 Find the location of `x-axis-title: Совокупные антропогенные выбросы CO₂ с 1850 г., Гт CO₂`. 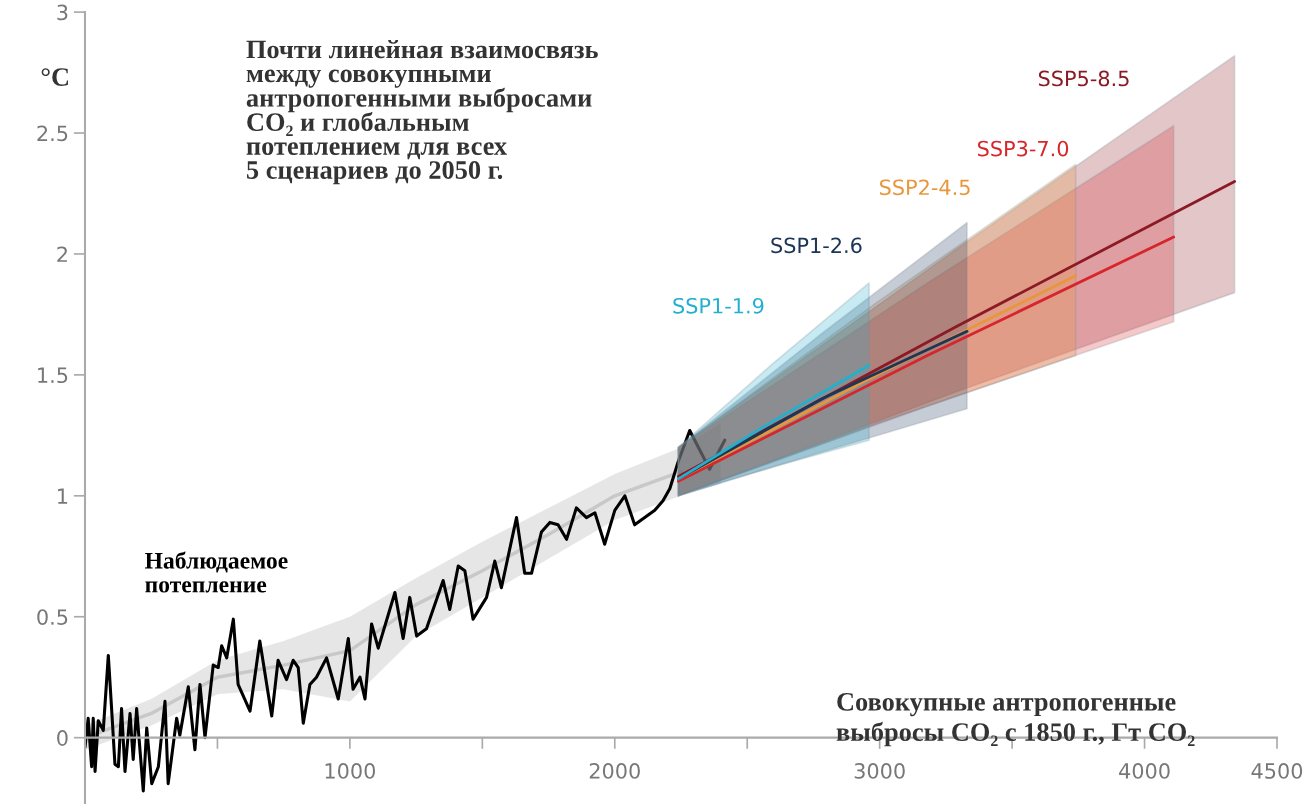

x-axis-title: Совокупные антропогенные выбросы CO₂ с 1850 г., Гт CO₂ is located at coordinates (1015, 720).